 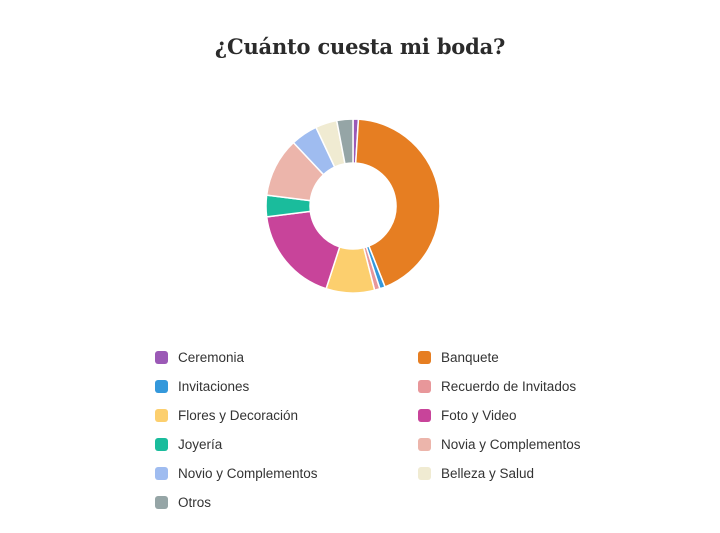 What do you see at coordinates (488, 473) in the screenshot?
I see `legend-label: Belleza y Salud` at bounding box center [488, 473].